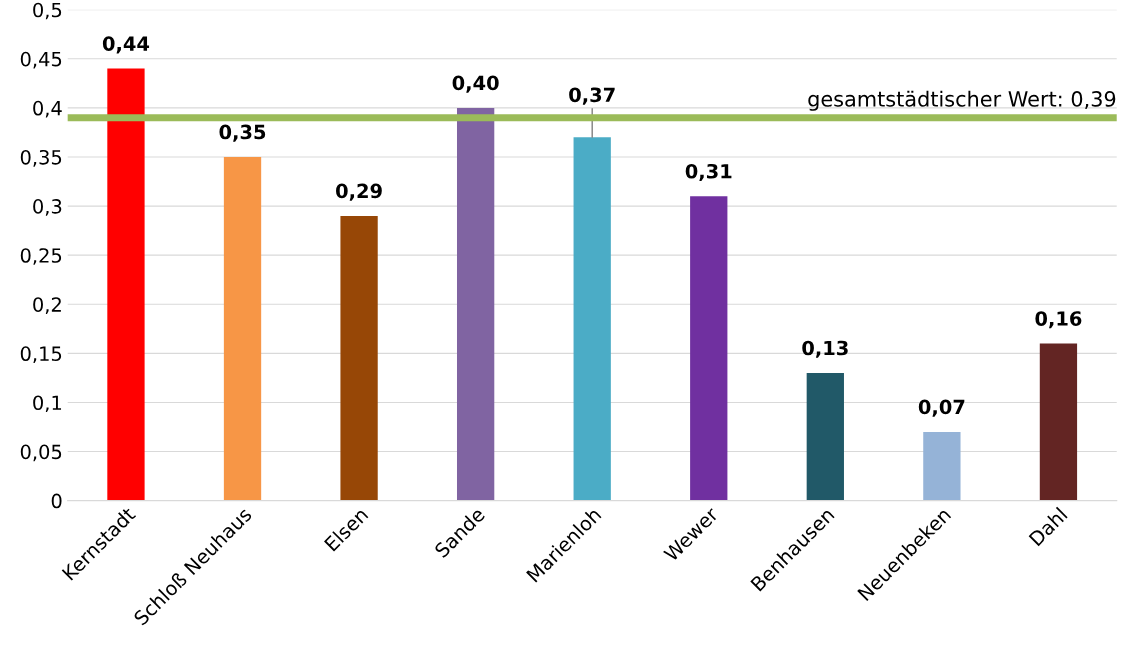 This screenshot has width=1128, height=646. What do you see at coordinates (47, 404) in the screenshot?
I see `y-tick-label: 0,1` at bounding box center [47, 404].